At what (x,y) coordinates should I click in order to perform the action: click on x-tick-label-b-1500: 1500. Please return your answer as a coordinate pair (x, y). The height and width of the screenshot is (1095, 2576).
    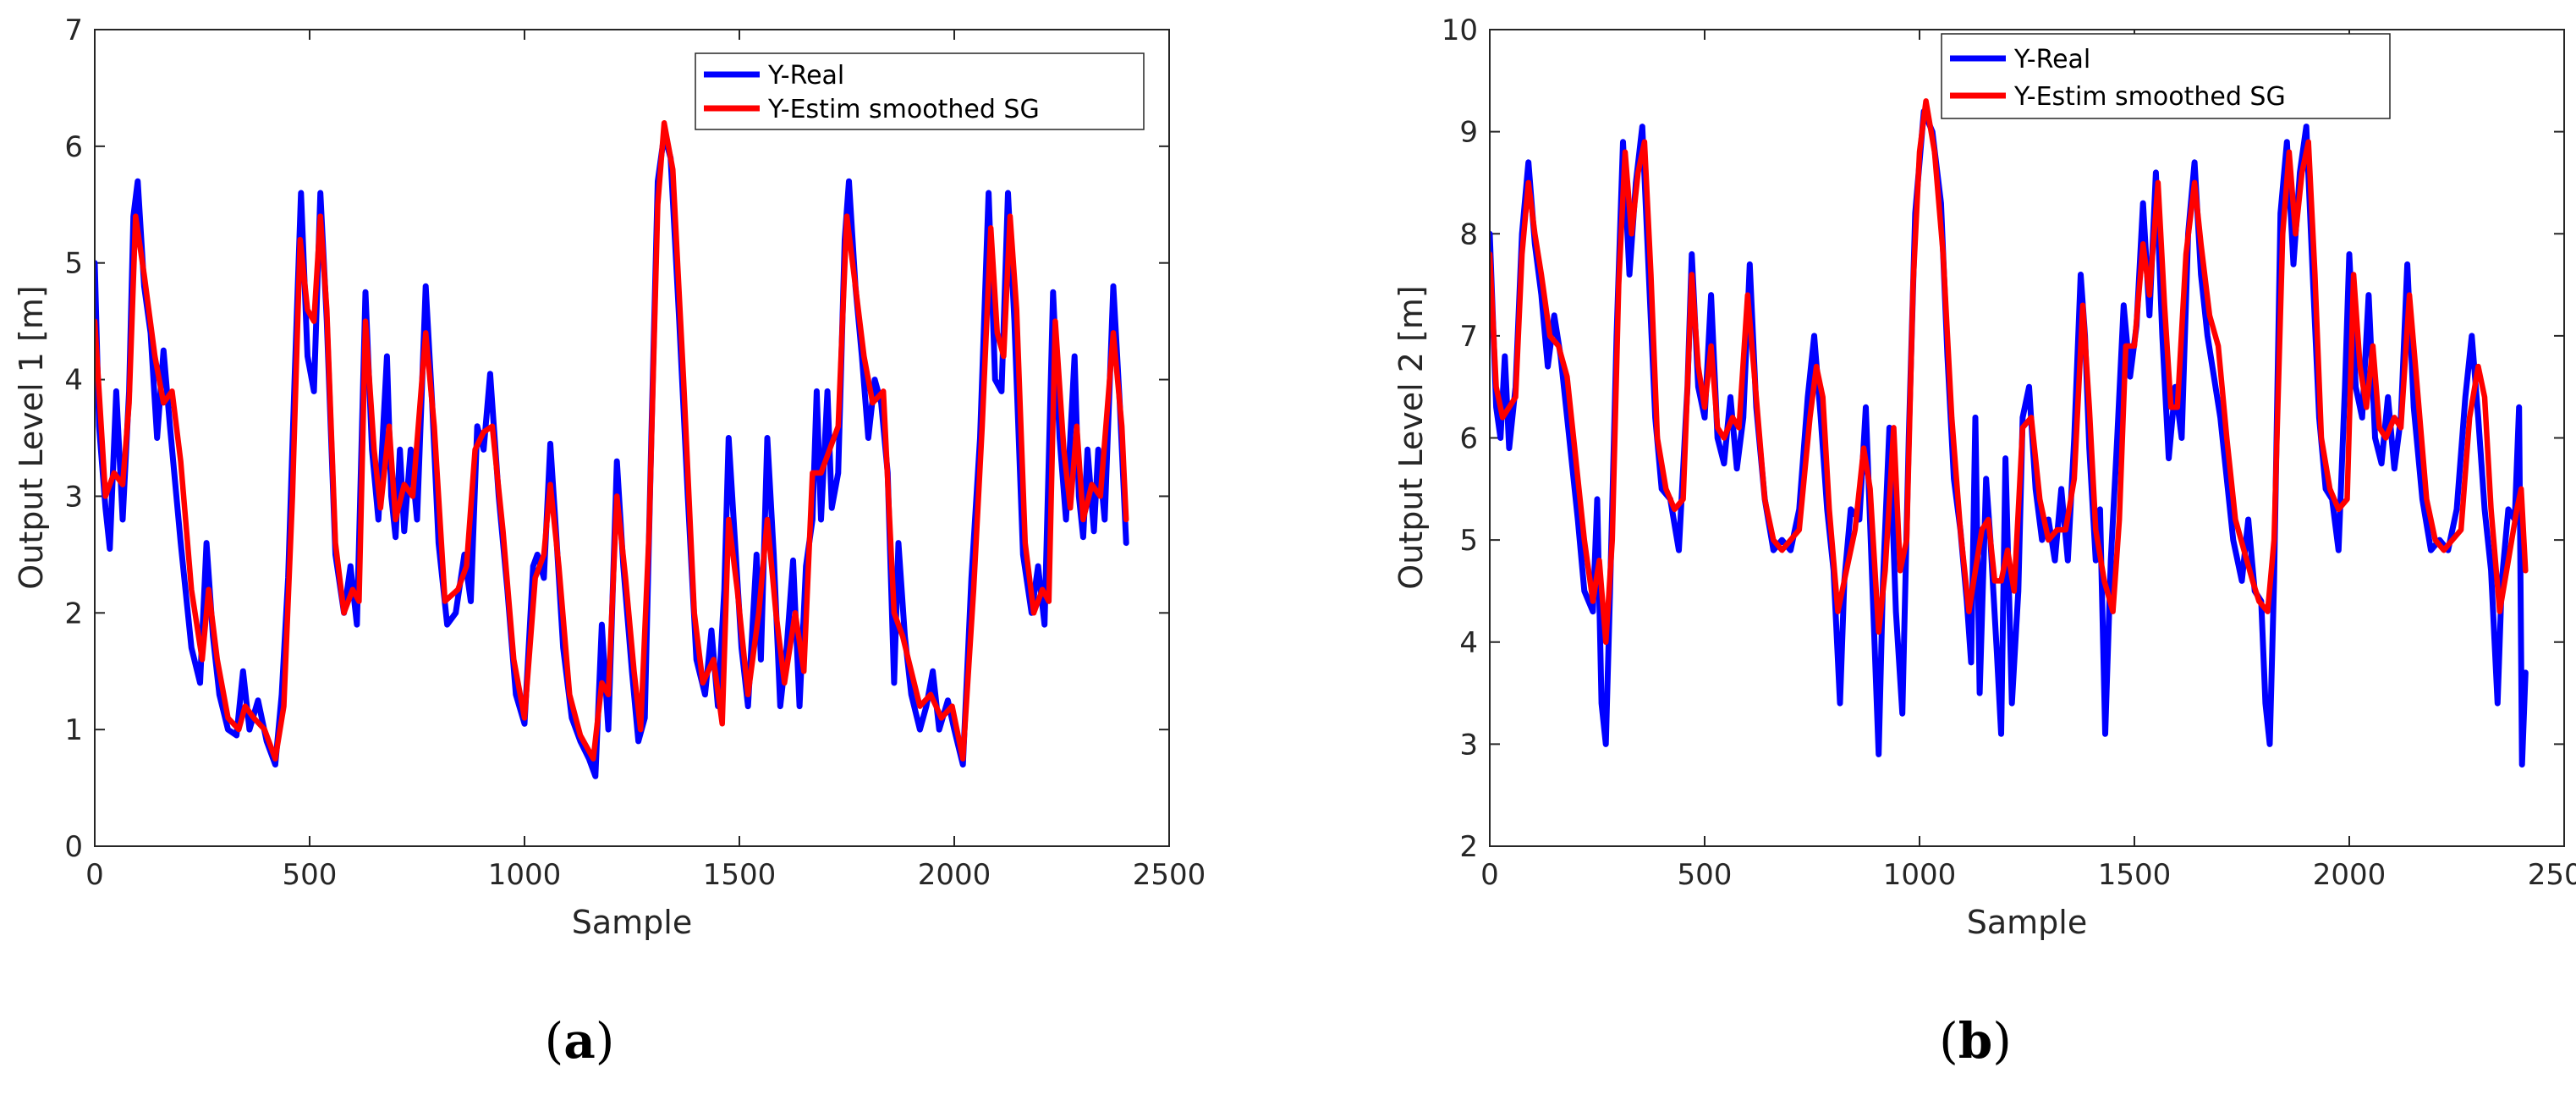
    Looking at the image, I should click on (2135, 875).